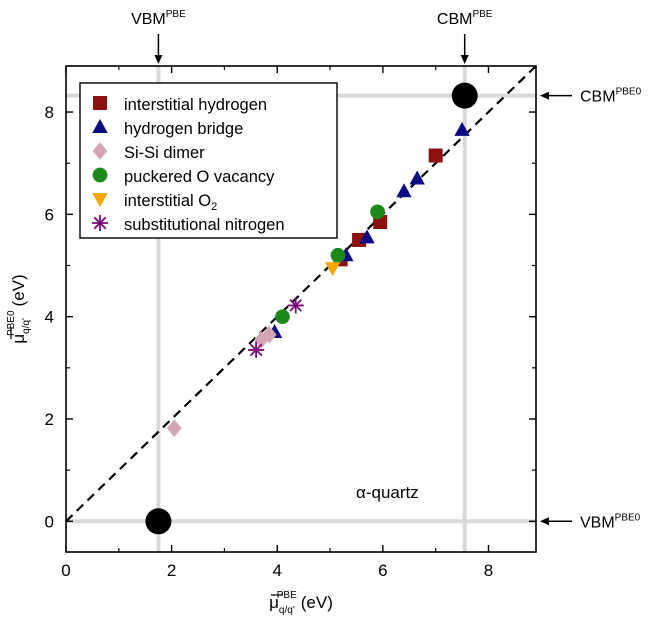 The image size is (668, 618). What do you see at coordinates (100, 175) in the screenshot?
I see `legend-marker-puckered-o-vacancy` at bounding box center [100, 175].